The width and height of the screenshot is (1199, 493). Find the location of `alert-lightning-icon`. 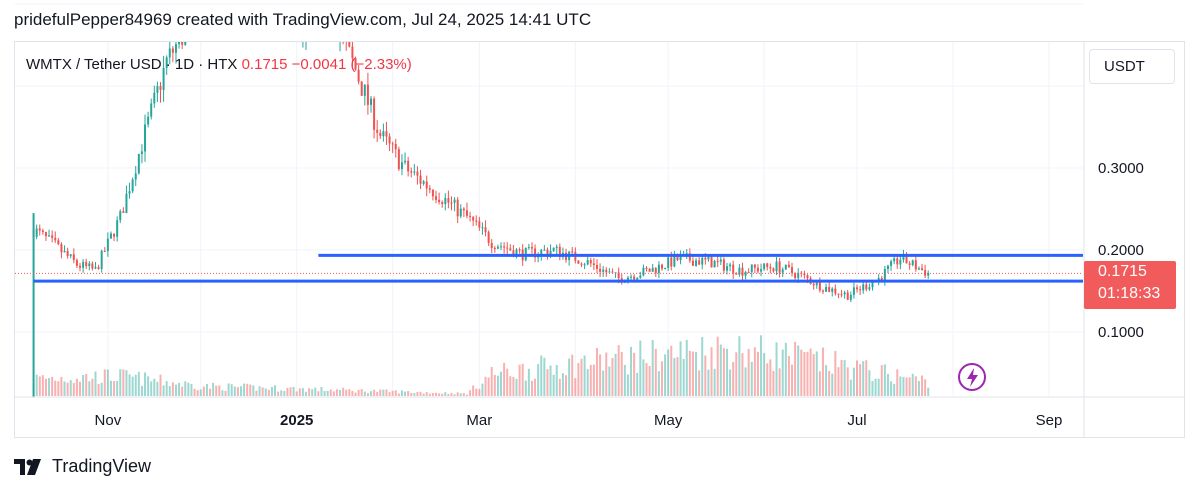

alert-lightning-icon is located at coordinates (972, 377).